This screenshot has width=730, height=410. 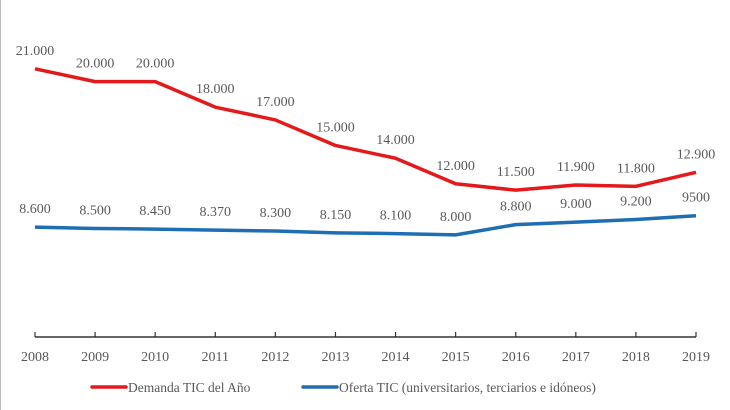 I want to click on legend-item: Demanda TIC del Año, so click(x=170, y=387).